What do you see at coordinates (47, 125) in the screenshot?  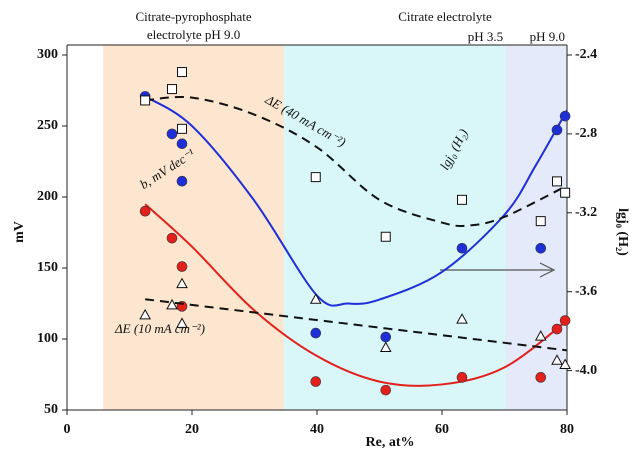 I see `y-tick-label: 250` at bounding box center [47, 125].